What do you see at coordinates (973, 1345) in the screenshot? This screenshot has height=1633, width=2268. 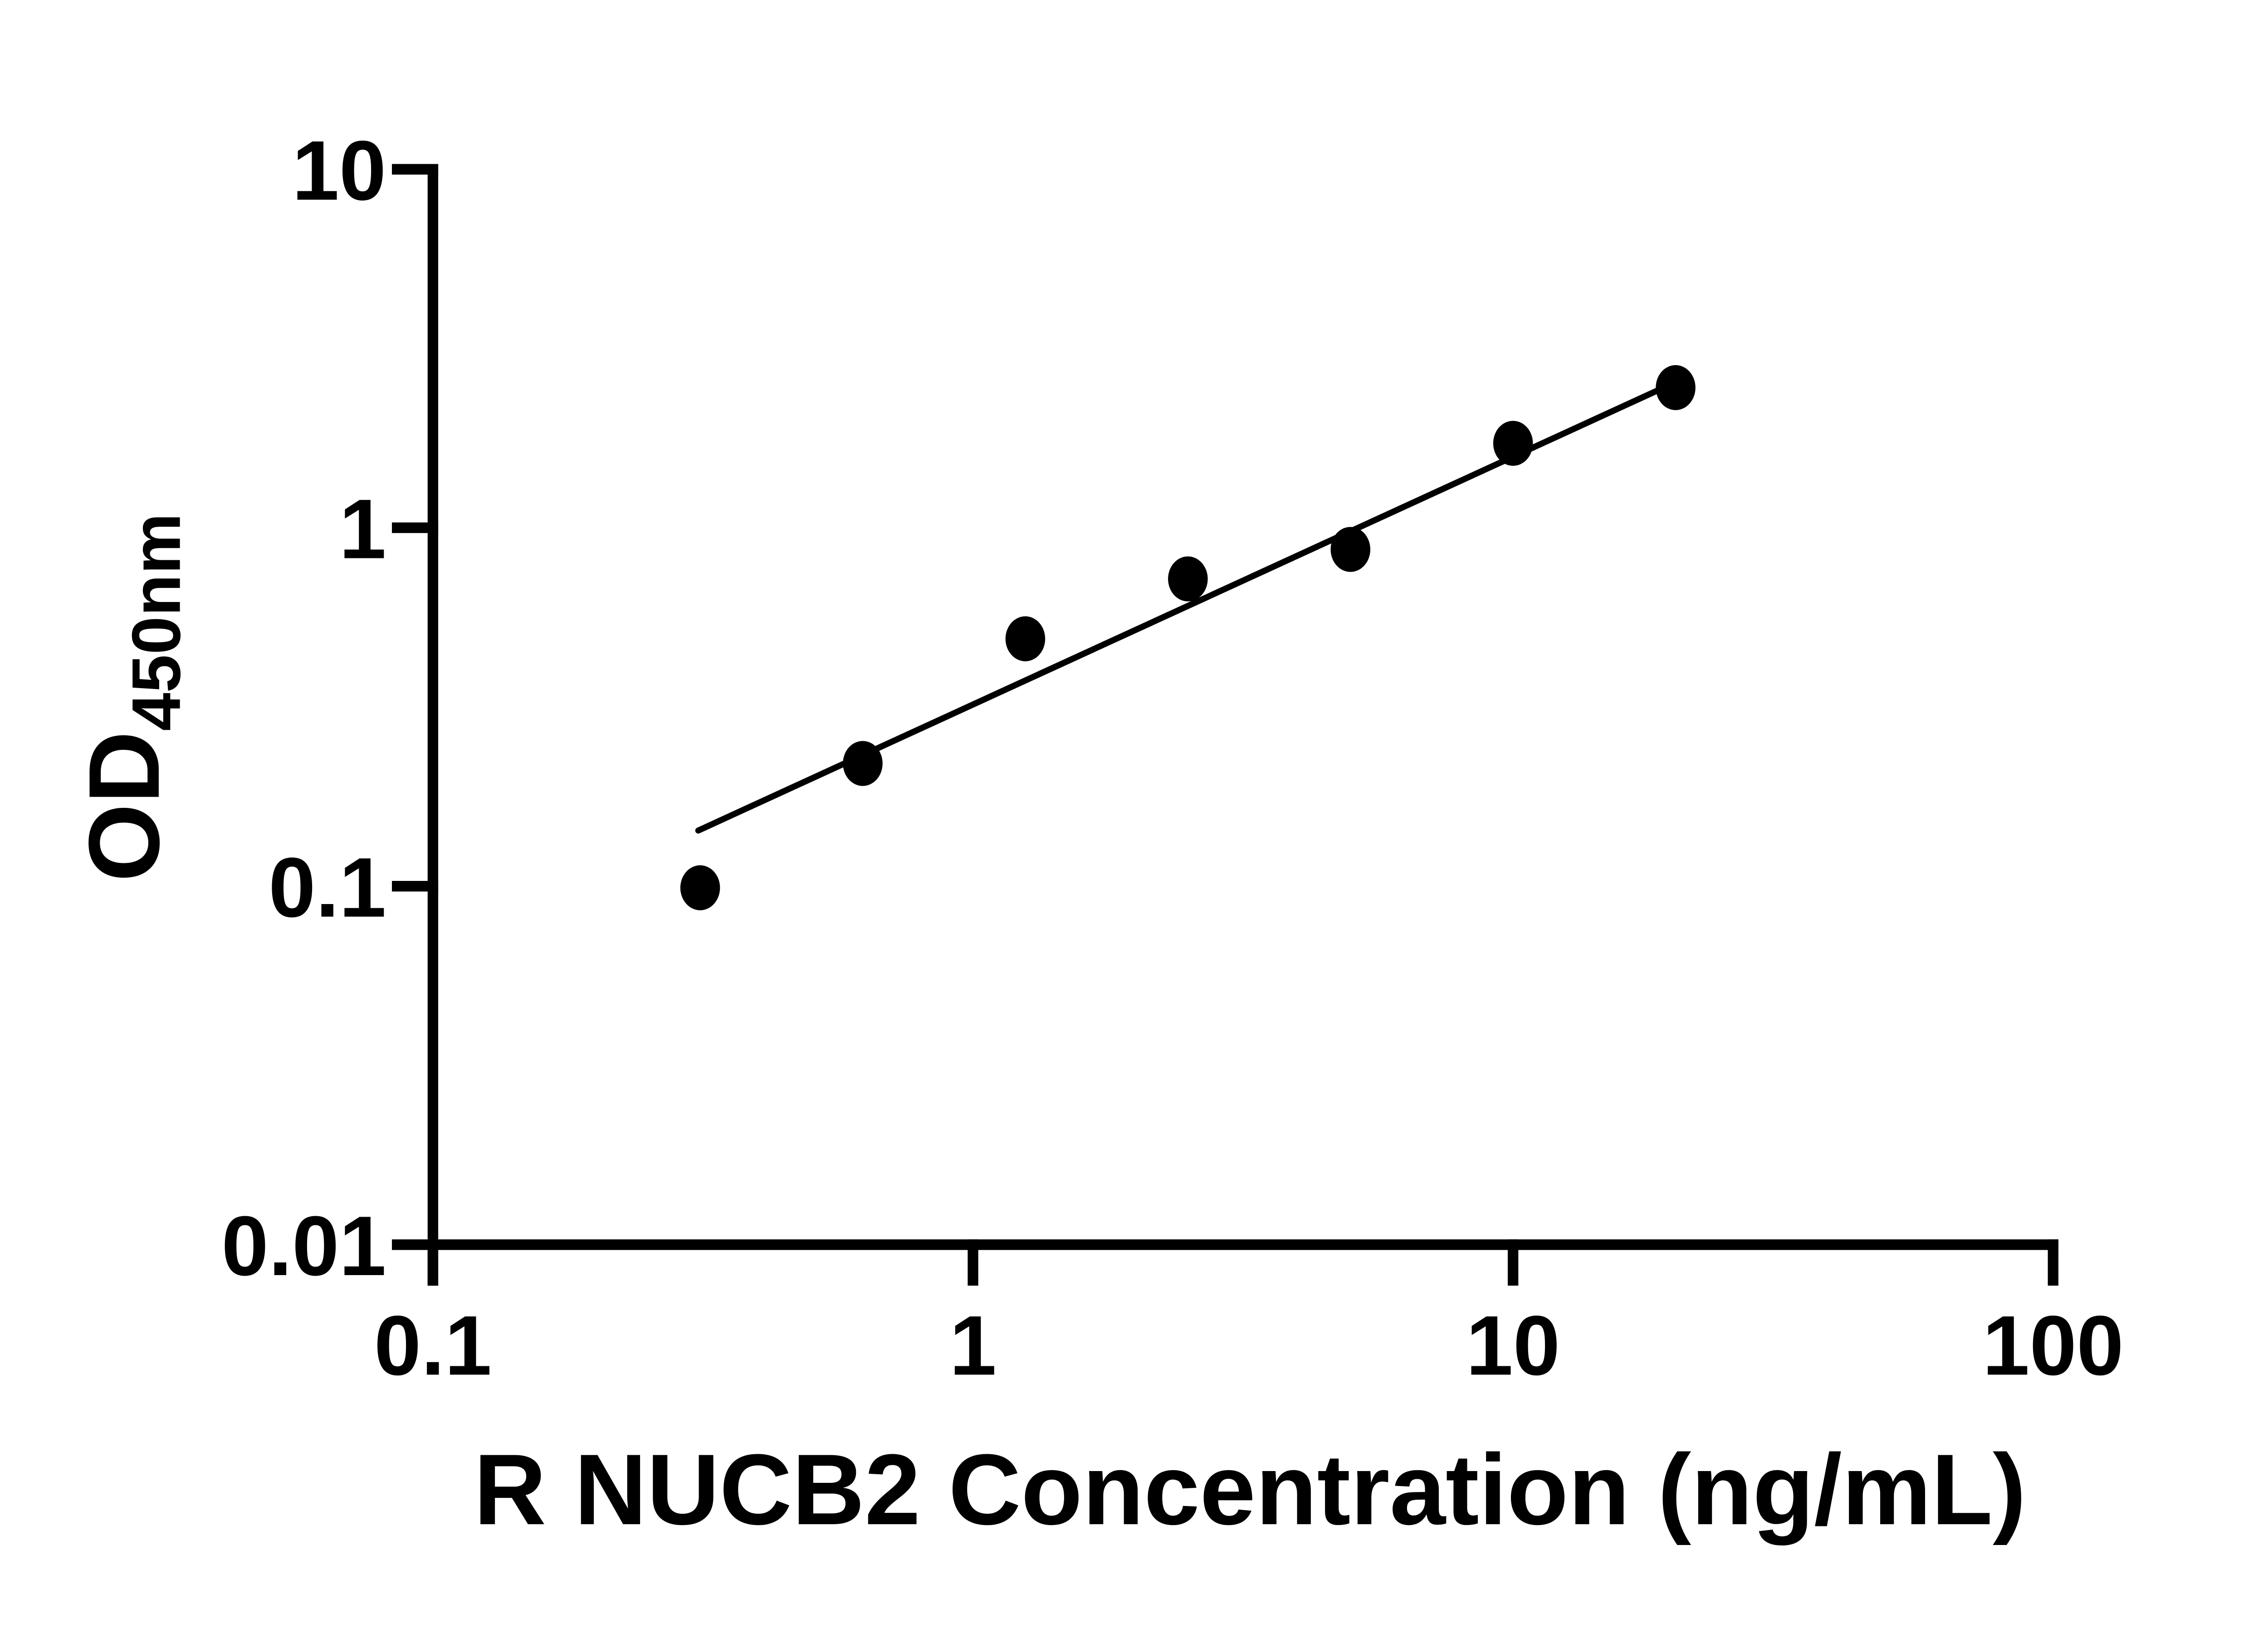 I see `x-axis-tick-label-1: 1` at bounding box center [973, 1345].